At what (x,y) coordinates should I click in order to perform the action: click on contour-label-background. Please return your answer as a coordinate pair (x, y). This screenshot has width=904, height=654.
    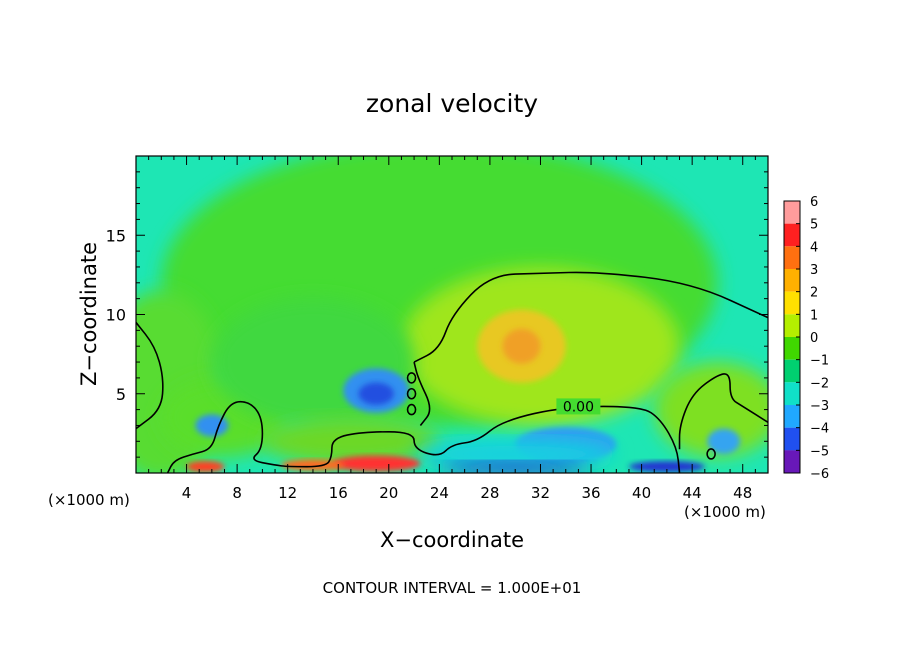
    Looking at the image, I should click on (578, 406).